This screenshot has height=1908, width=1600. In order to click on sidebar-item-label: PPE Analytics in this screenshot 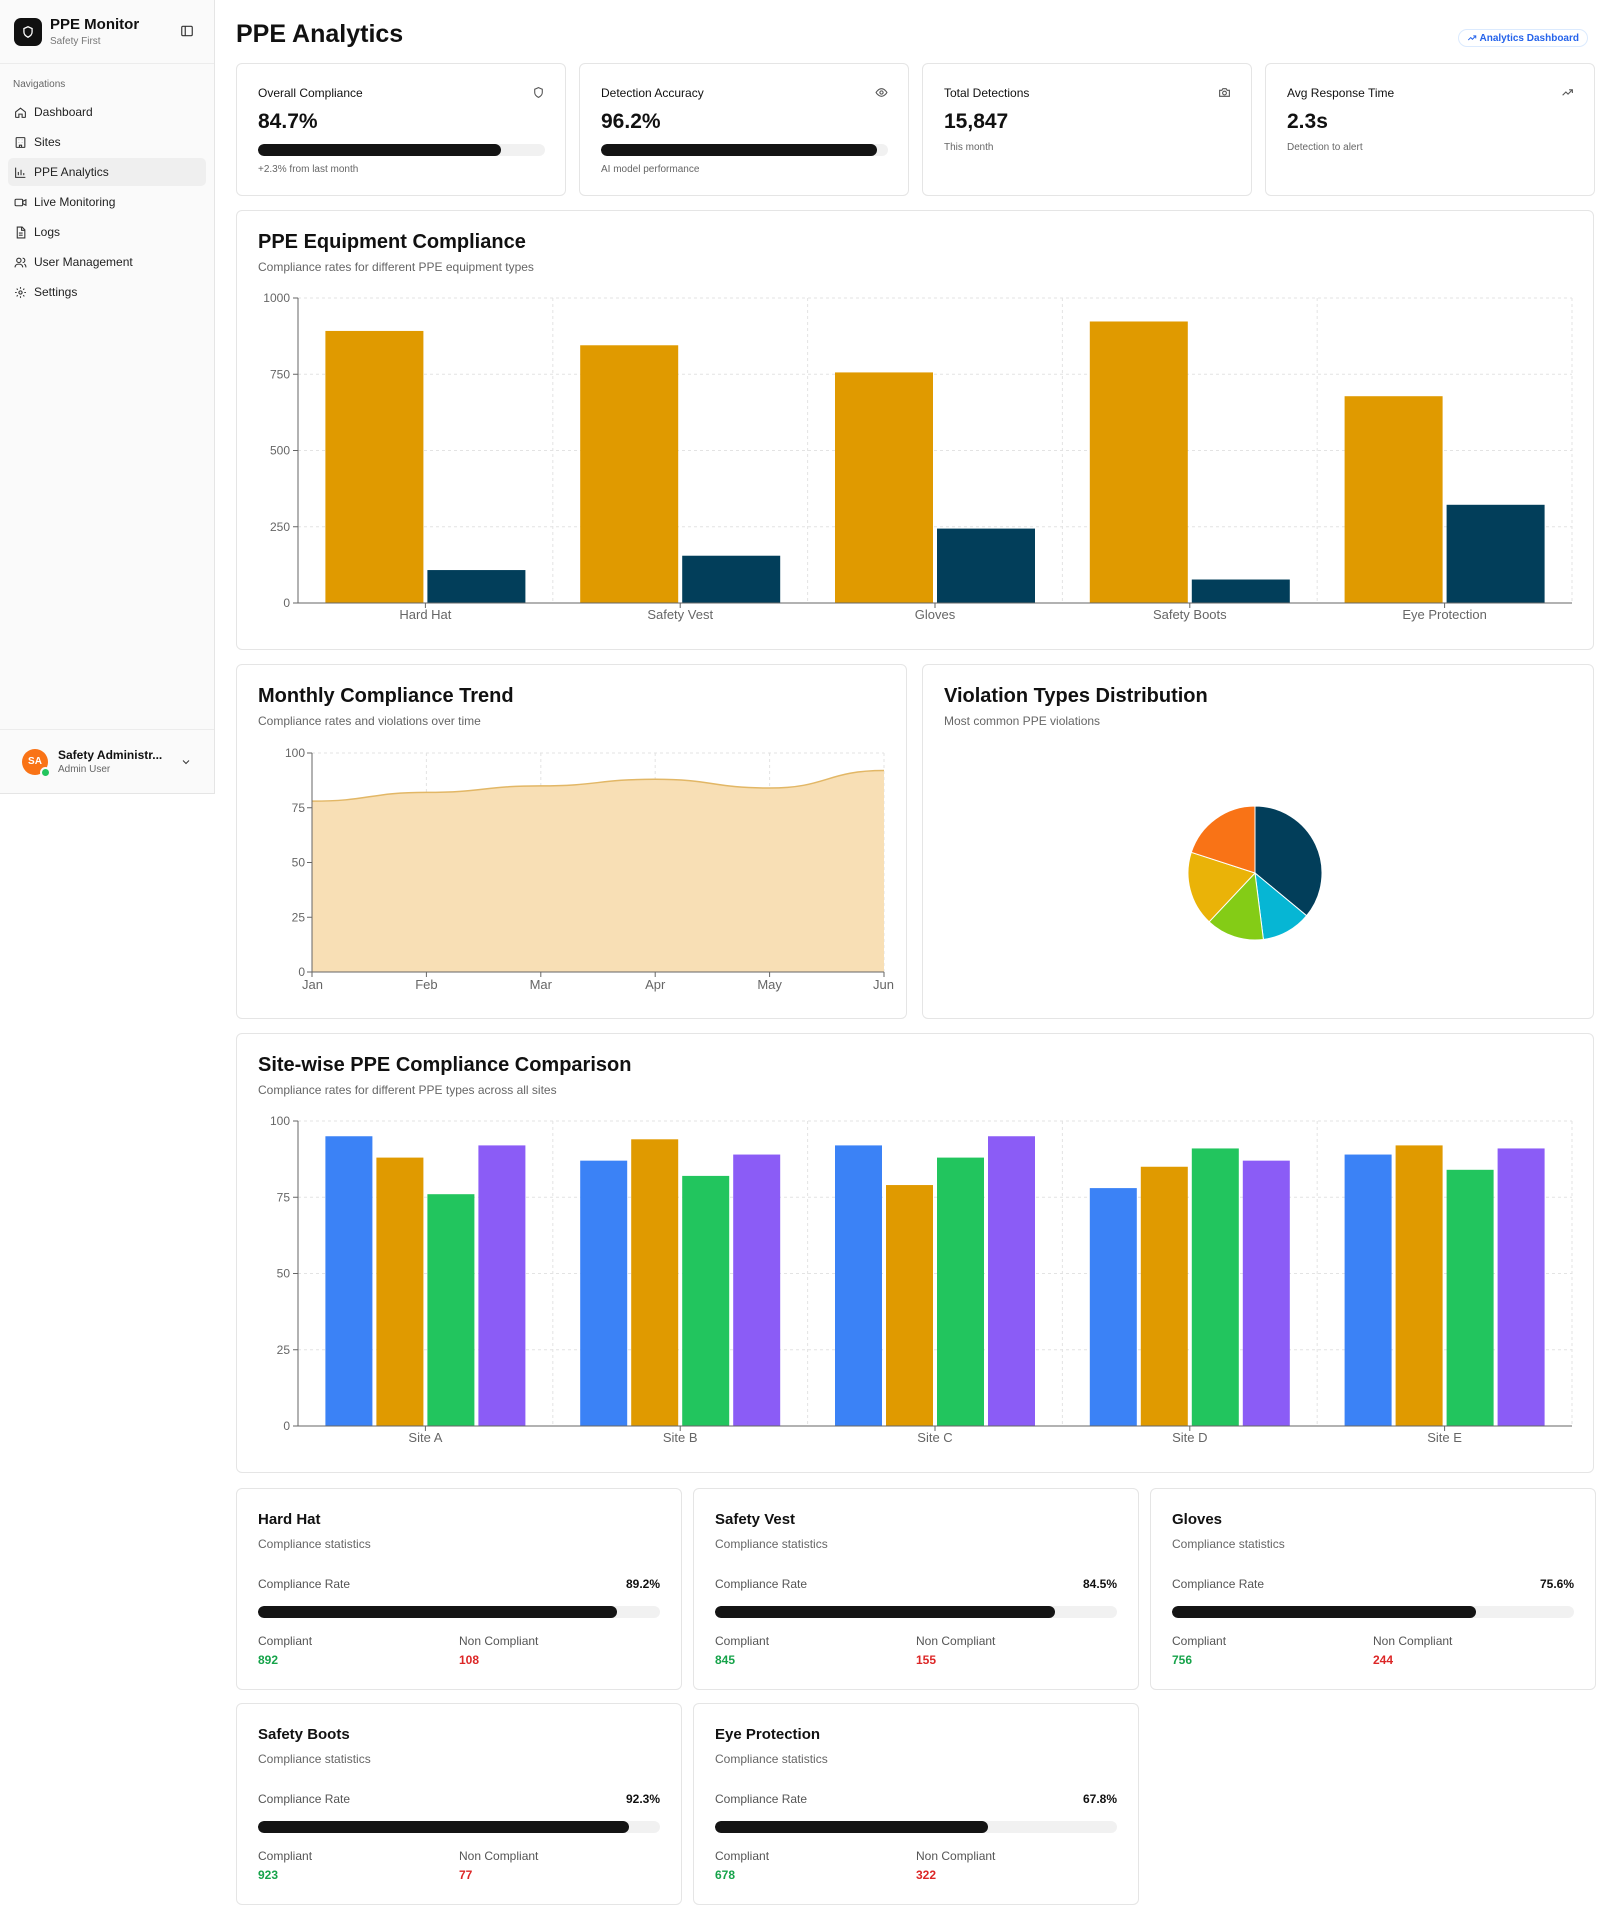, I will do `click(71, 172)`.